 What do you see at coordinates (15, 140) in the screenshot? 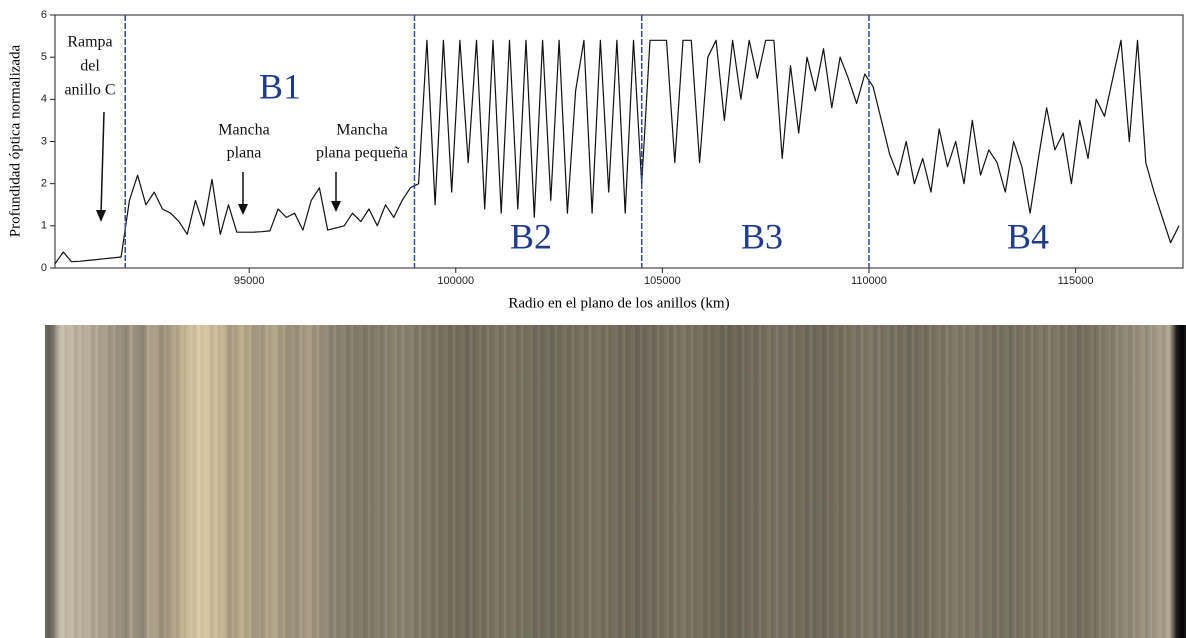
I see `y-axis-label: Profundidad óptica normalizada` at bounding box center [15, 140].